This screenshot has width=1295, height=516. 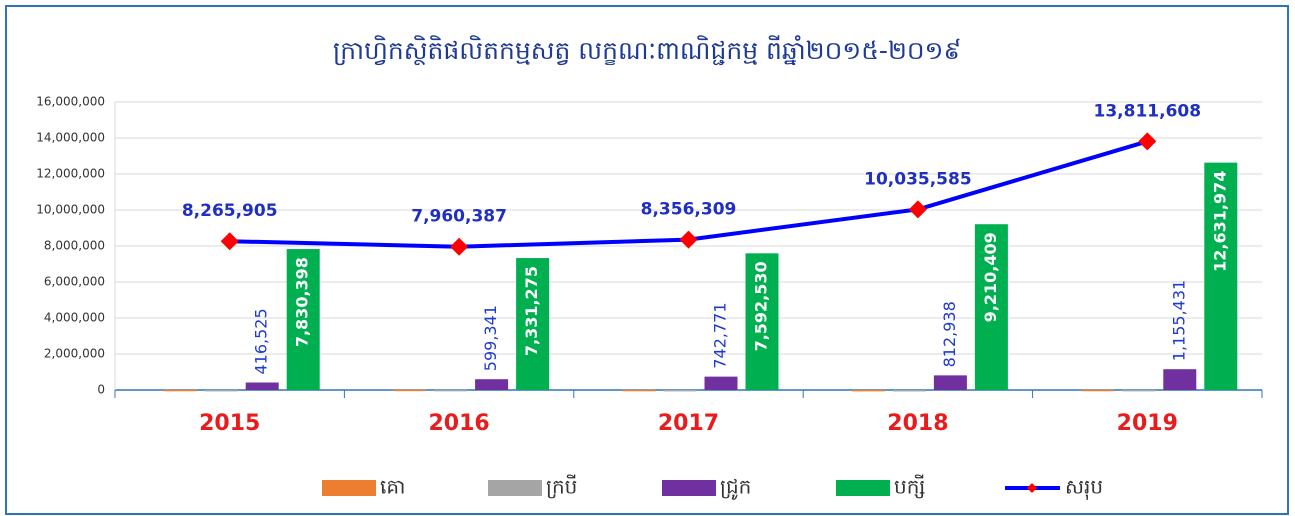 What do you see at coordinates (688, 423) in the screenshot?
I see `x-tick-label: 2017` at bounding box center [688, 423].